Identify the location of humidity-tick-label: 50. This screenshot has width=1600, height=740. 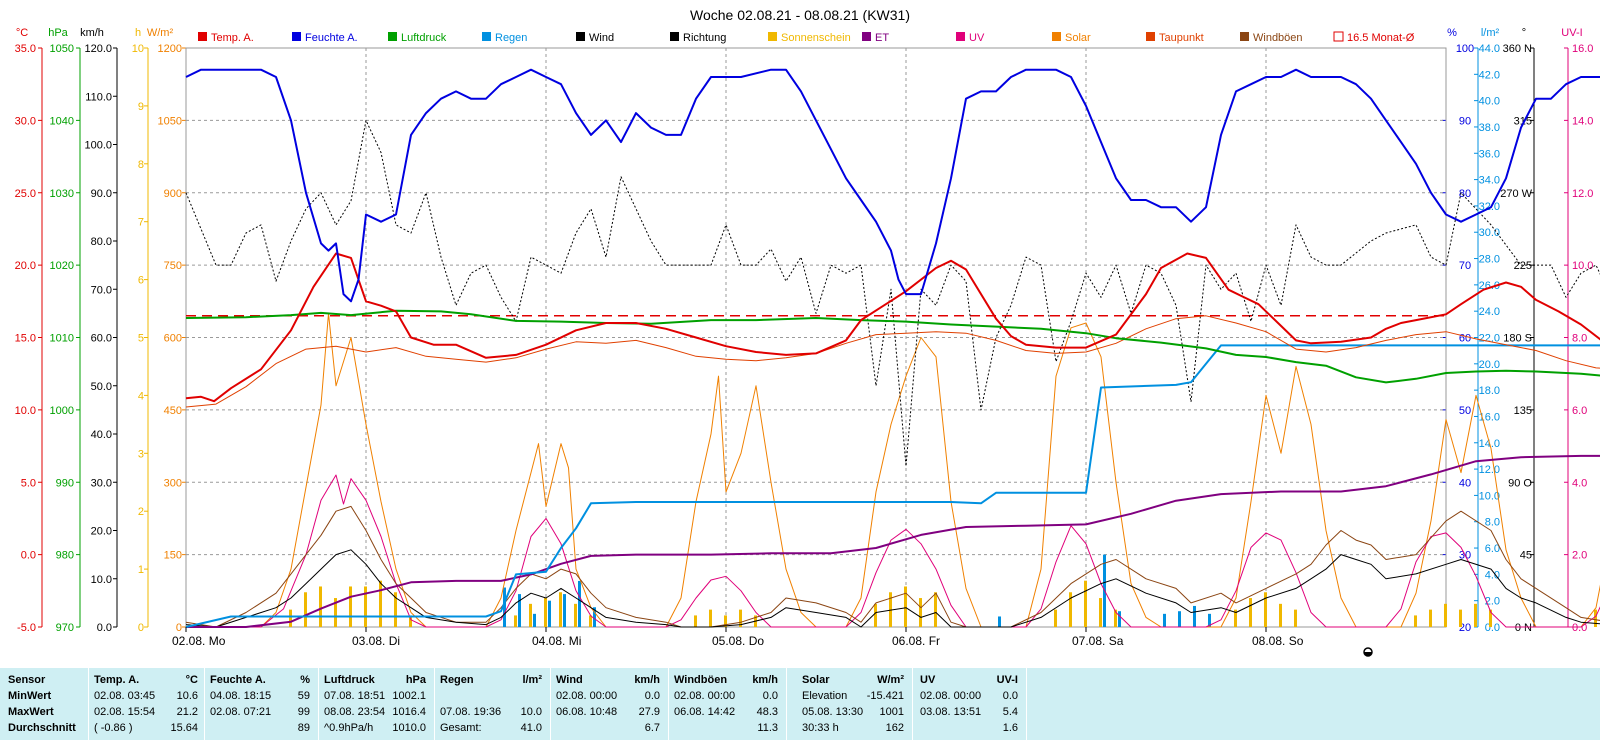
(1465, 411).